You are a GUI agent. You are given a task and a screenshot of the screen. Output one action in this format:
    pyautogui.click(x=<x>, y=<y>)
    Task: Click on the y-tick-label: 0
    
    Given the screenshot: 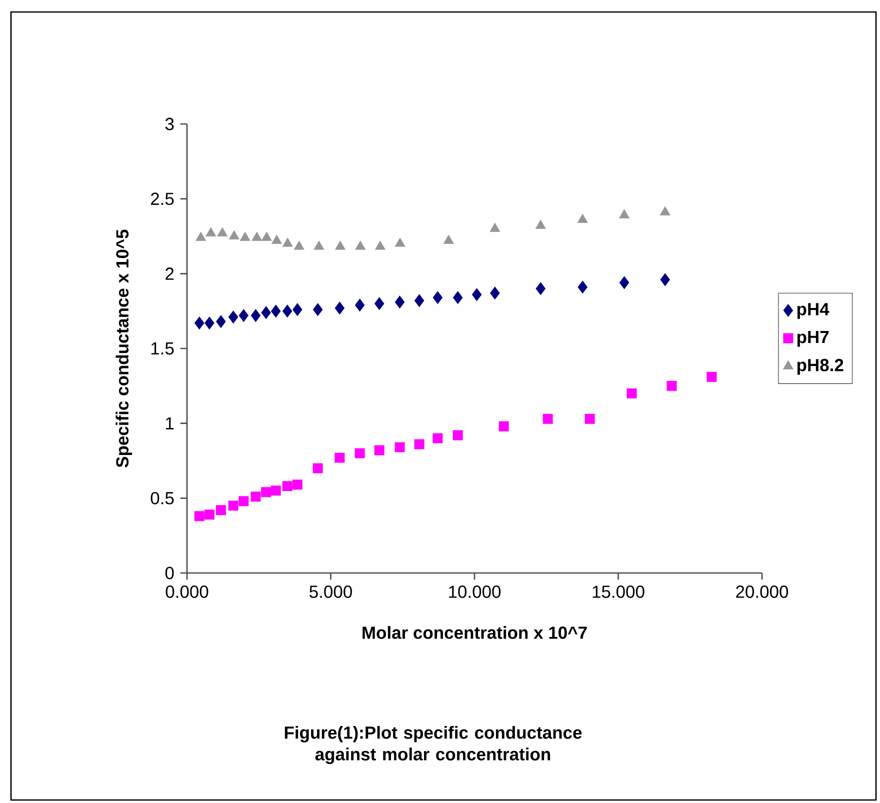 What is the action you would take?
    pyautogui.click(x=169, y=573)
    